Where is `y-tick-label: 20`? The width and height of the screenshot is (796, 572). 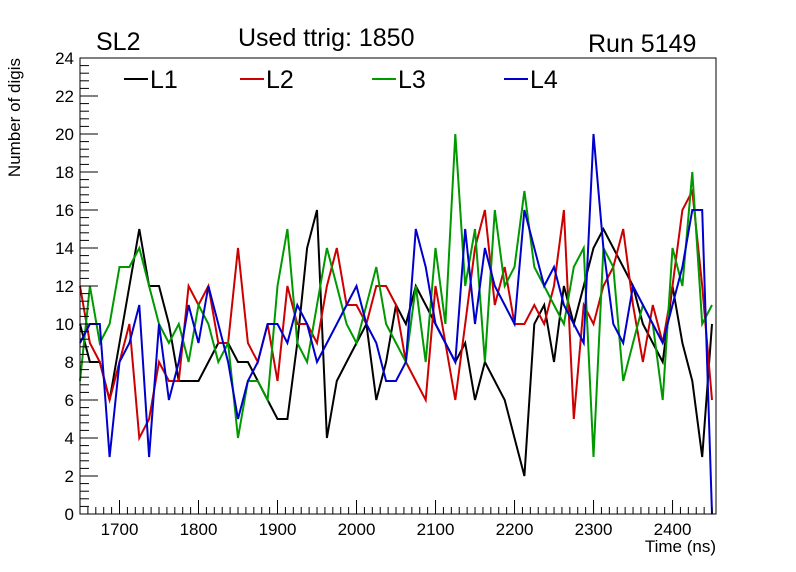 y-tick-label: 20 is located at coordinates (64, 134).